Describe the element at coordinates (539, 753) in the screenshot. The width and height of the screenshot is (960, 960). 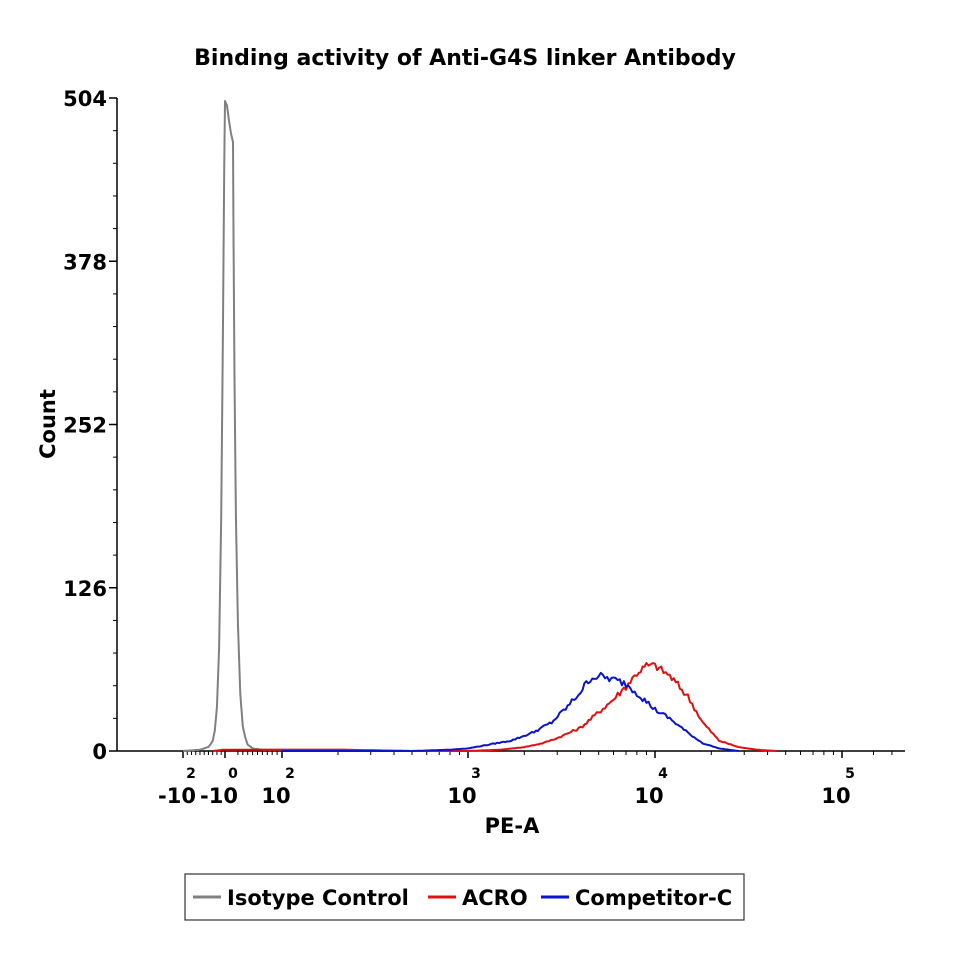
I see `x-minor-ticks` at that location.